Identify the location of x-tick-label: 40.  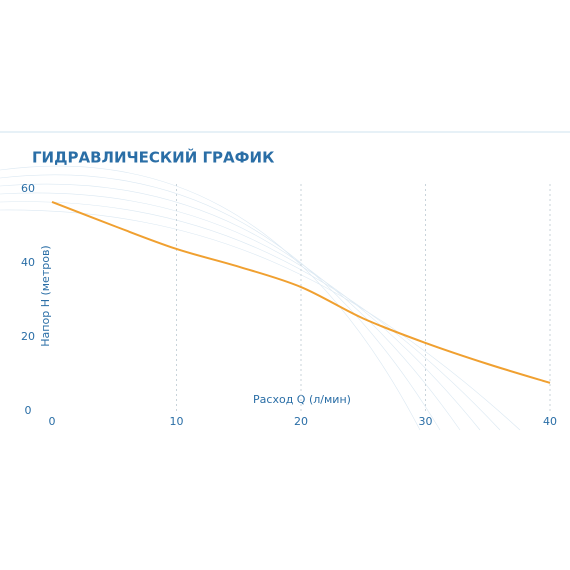
(550, 421).